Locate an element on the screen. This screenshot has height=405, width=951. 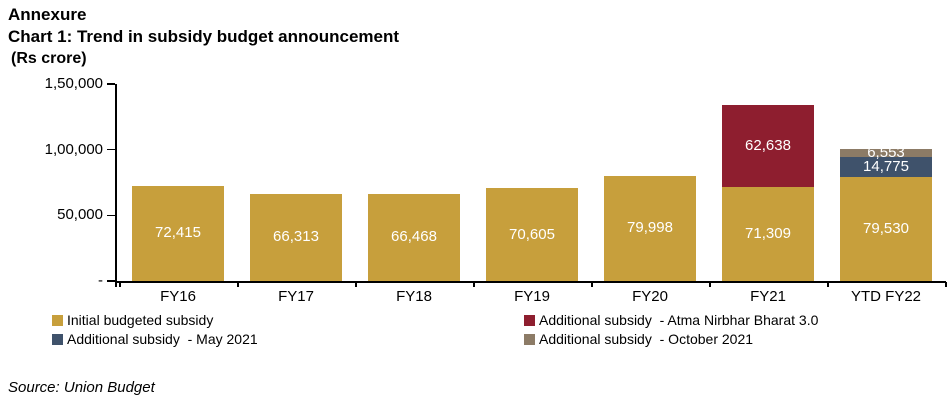
legend-label: Additional subsidy - October 2021 is located at coordinates (646, 339).